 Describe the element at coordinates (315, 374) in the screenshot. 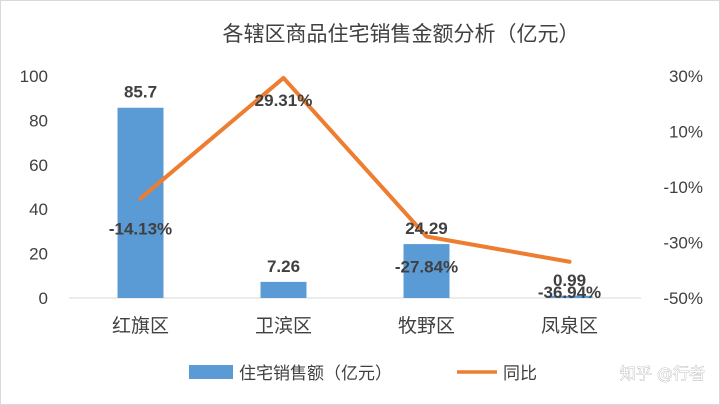

I see `legend-bar-label: 住宅销售额（亿元）` at that location.